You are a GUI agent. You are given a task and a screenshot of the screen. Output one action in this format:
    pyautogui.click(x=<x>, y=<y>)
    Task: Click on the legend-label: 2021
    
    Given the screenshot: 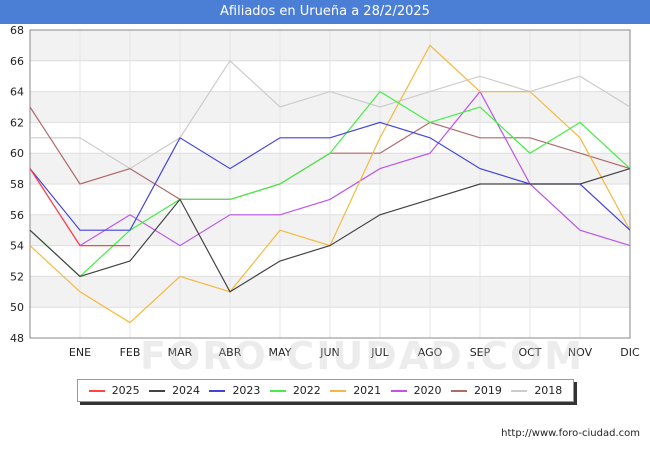 What is the action you would take?
    pyautogui.click(x=367, y=390)
    